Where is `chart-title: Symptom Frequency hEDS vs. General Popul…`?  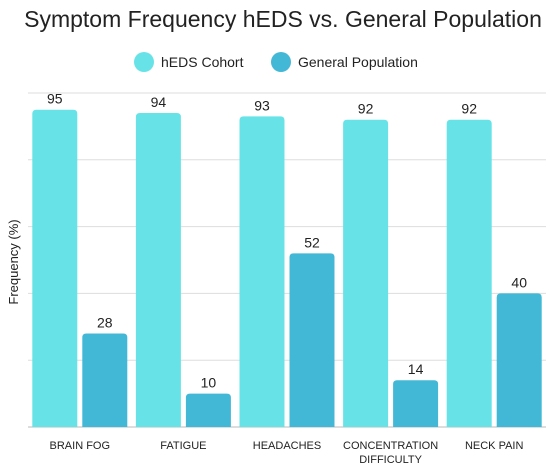
chart-title: Symptom Frequency hEDS vs. General Popul… is located at coordinates (283, 19).